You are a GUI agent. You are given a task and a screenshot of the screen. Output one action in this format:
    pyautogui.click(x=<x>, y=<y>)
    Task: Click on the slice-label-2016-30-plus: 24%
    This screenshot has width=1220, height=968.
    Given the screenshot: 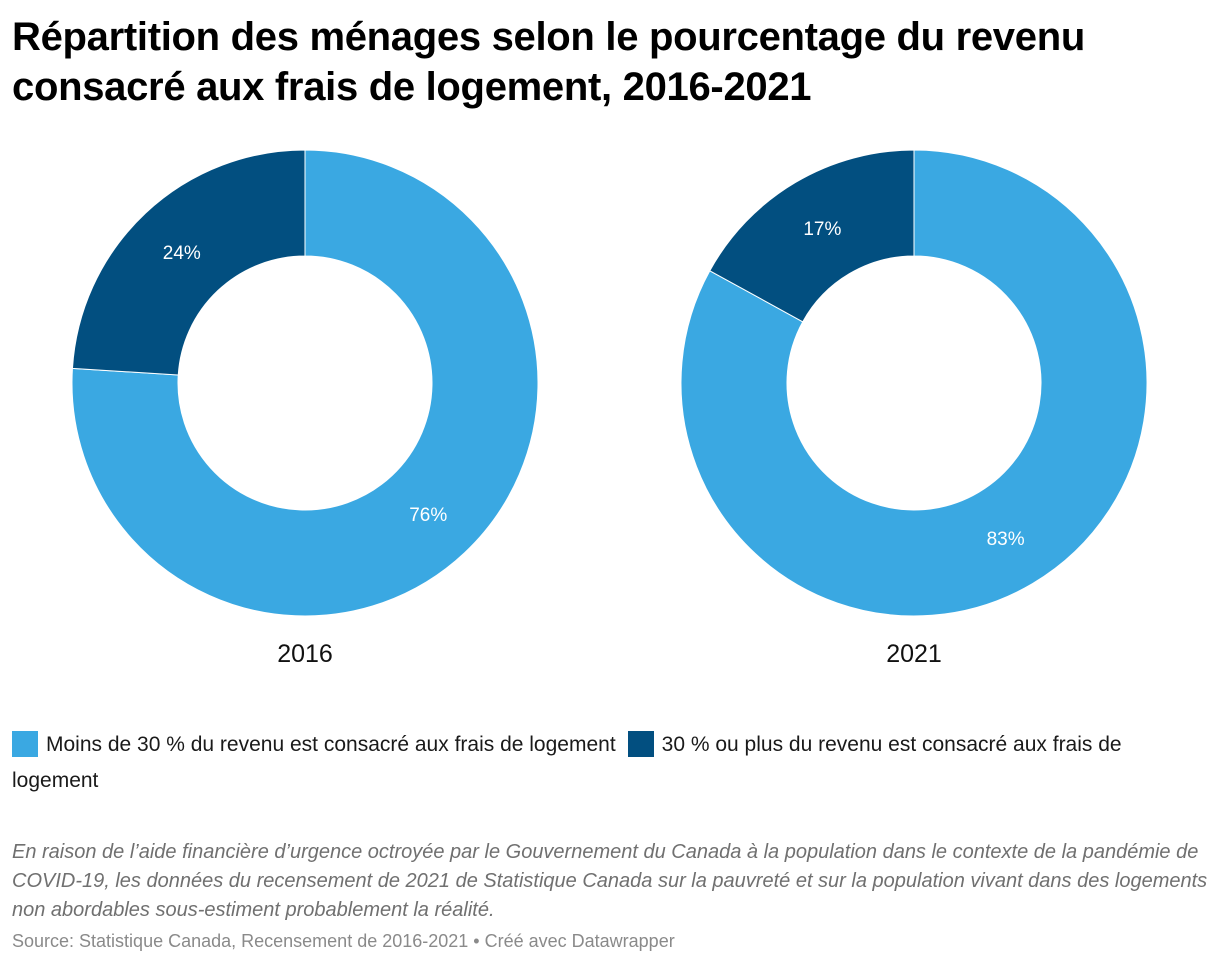 What is the action you would take?
    pyautogui.click(x=182, y=253)
    